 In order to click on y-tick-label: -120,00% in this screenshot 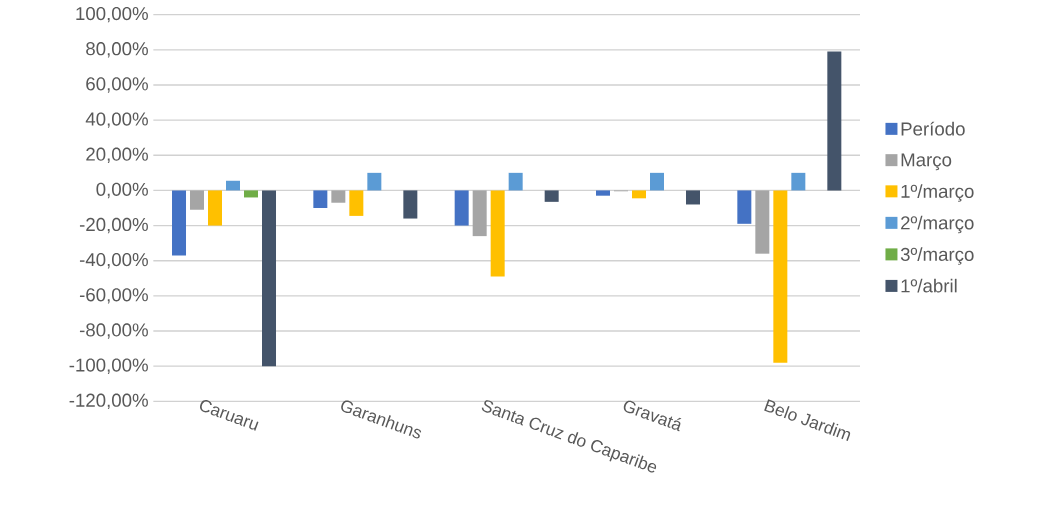, I will do `click(108, 401)`.